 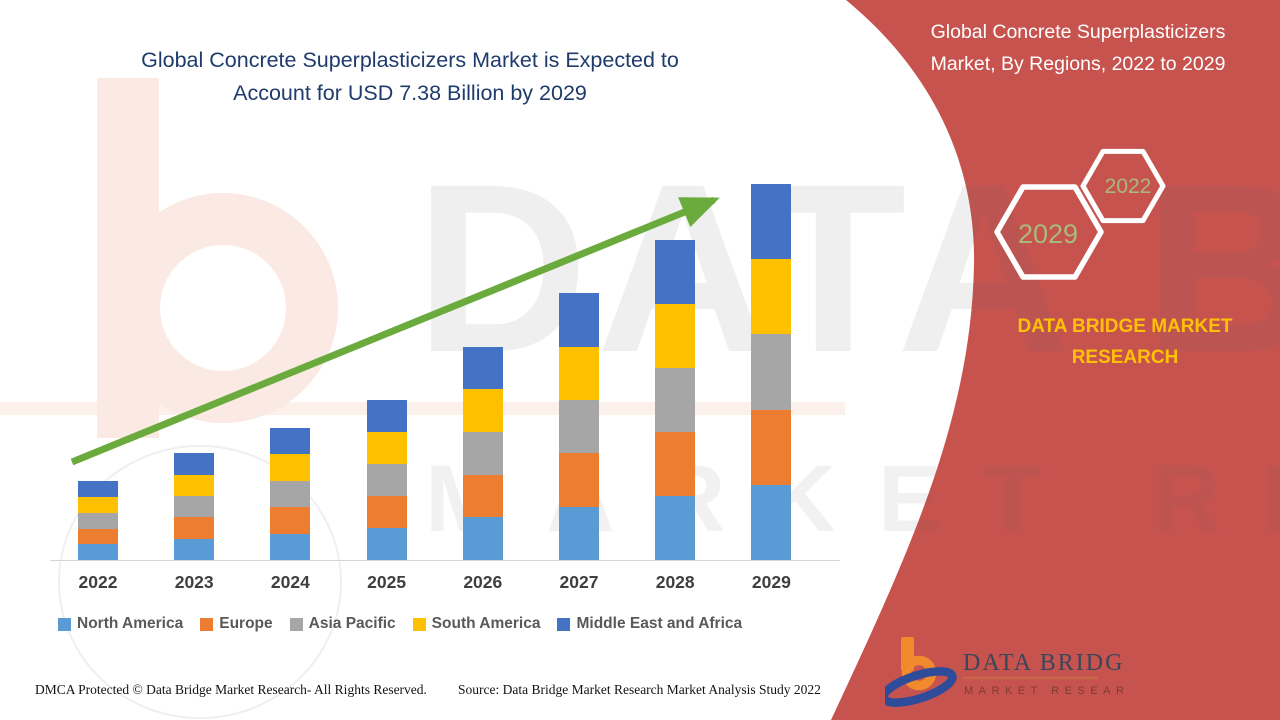 I want to click on bar-segment-asia-pacific-2023, so click(x=194, y=507).